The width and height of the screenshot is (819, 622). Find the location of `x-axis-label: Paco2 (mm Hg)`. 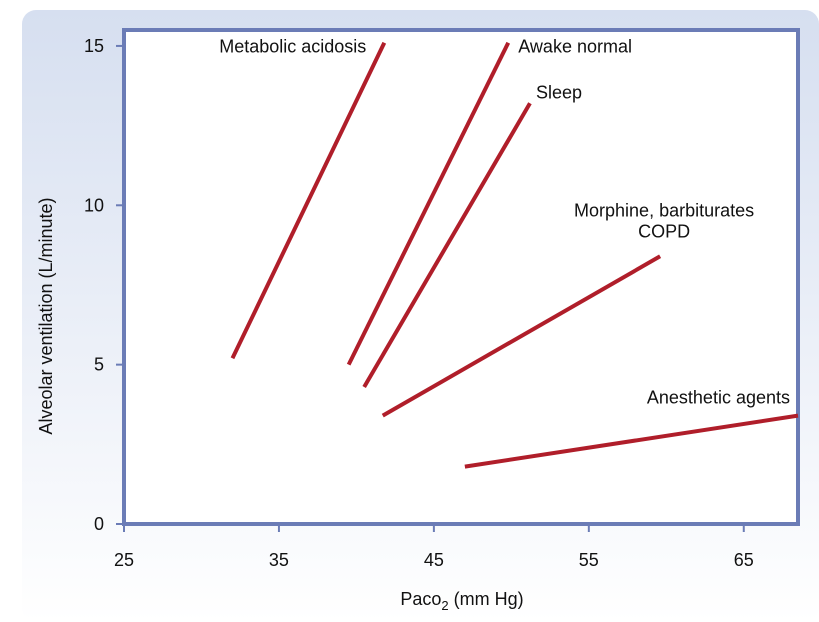

x-axis-label: Paco2 (mm Hg) is located at coordinates (461, 601).